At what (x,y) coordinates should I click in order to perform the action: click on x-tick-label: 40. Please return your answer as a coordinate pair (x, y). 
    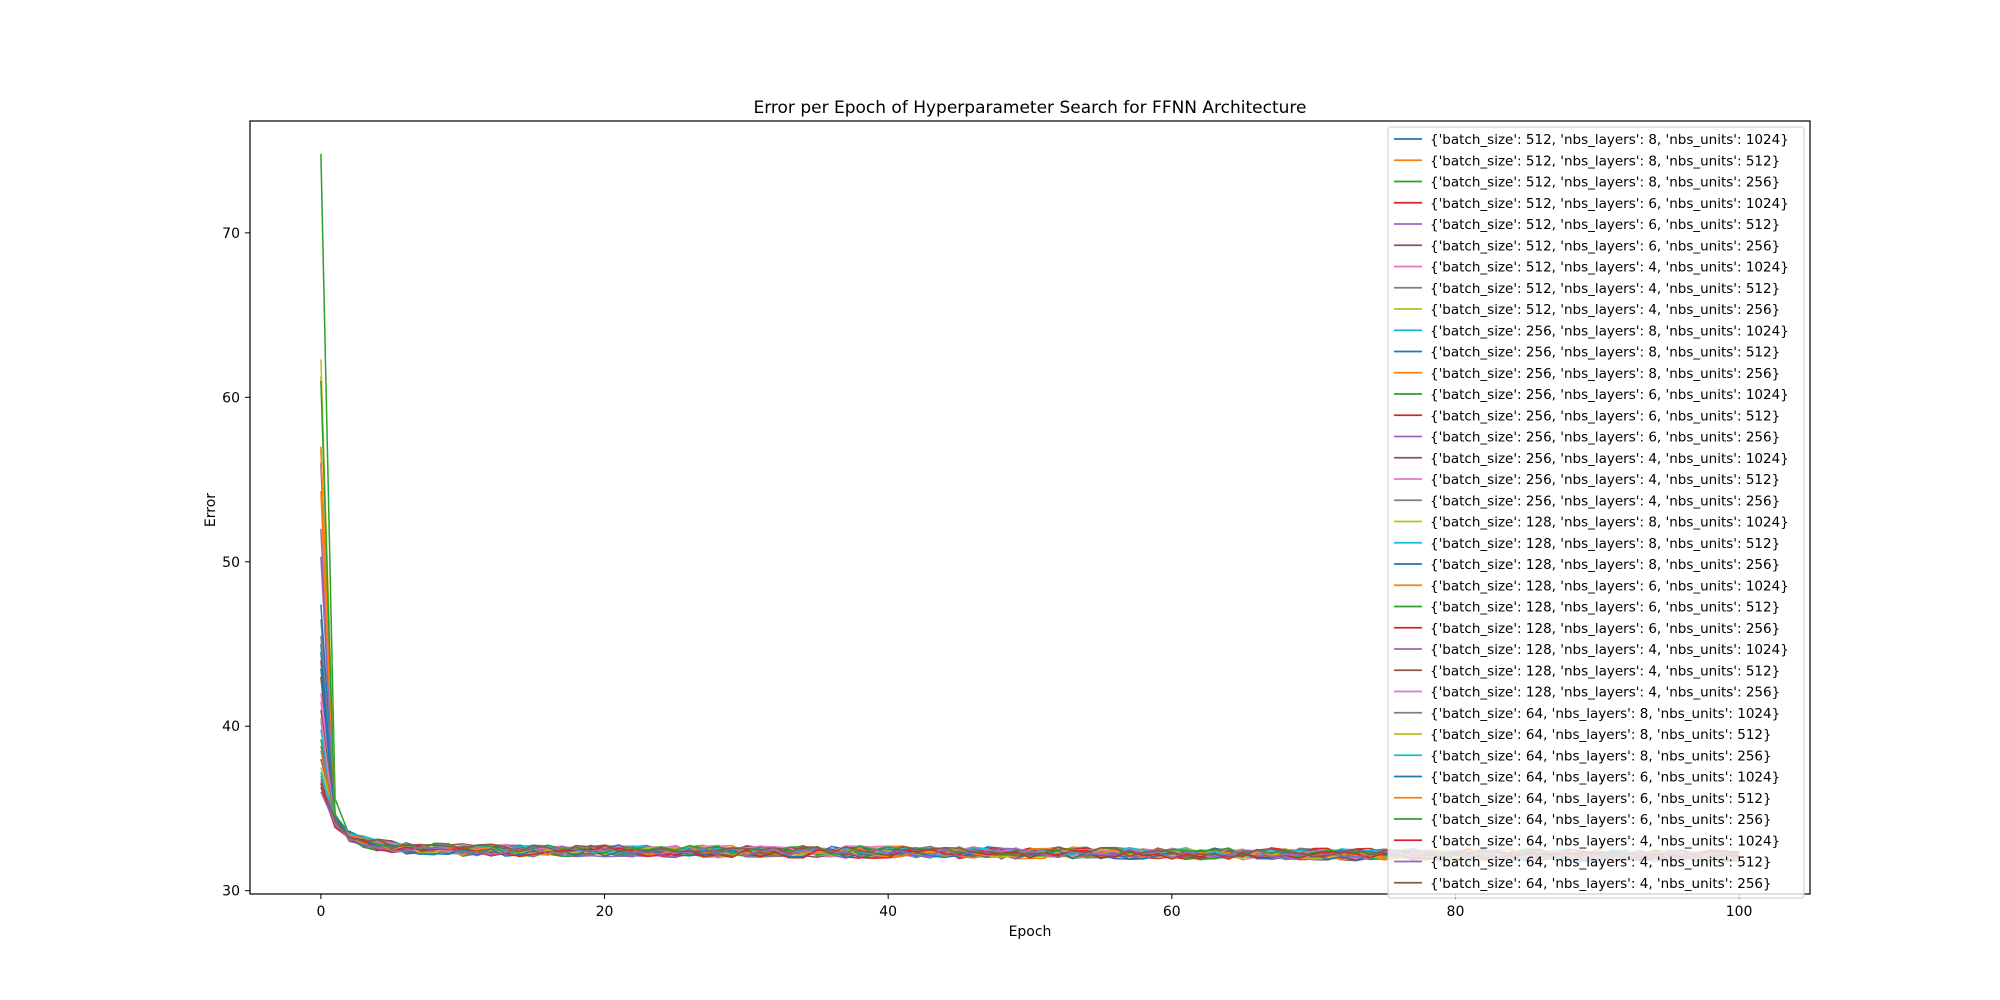
    Looking at the image, I should click on (888, 912).